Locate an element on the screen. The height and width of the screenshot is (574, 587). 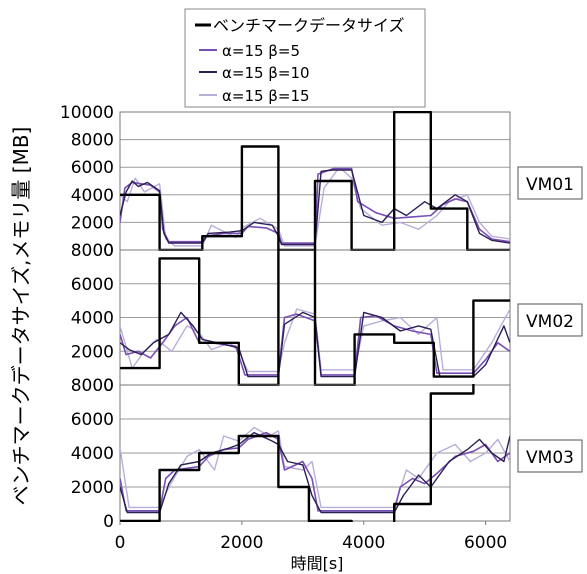
x-tick-label: 6000 is located at coordinates (485, 543).